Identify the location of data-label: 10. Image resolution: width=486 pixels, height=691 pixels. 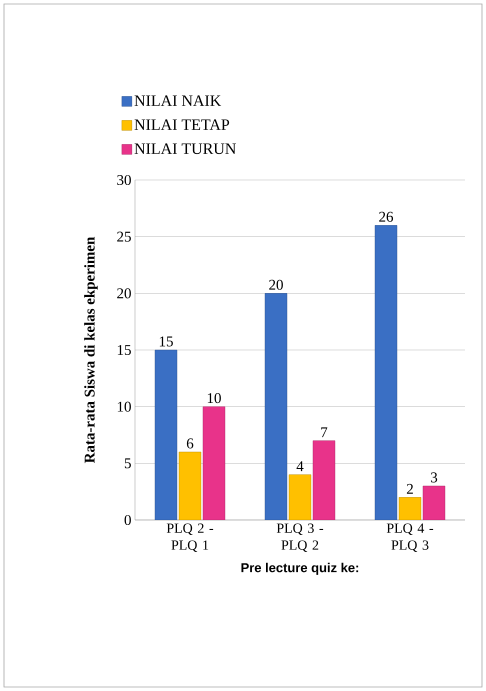
(214, 398).